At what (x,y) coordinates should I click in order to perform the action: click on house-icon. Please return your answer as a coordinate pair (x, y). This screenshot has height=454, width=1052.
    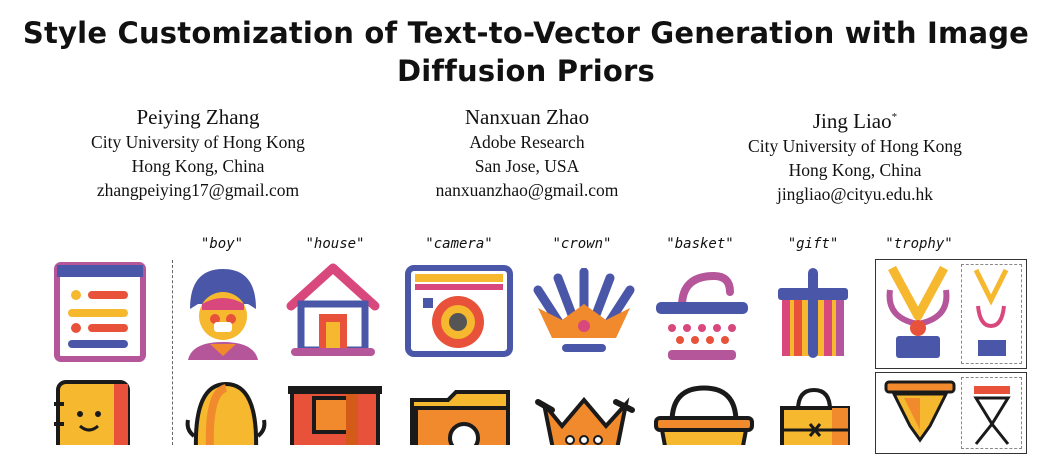
    Looking at the image, I should click on (333, 309).